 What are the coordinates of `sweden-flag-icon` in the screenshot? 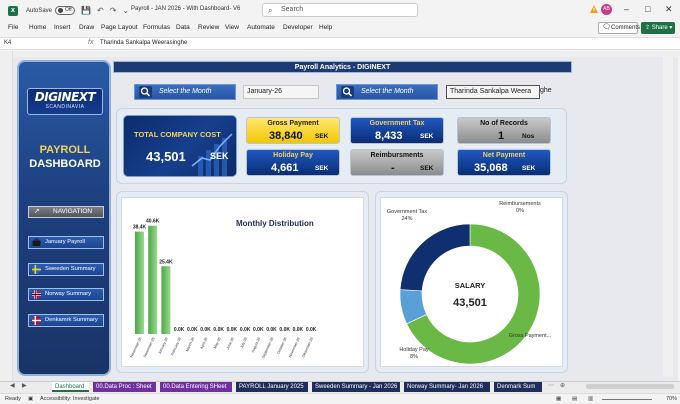 It's located at (36, 269).